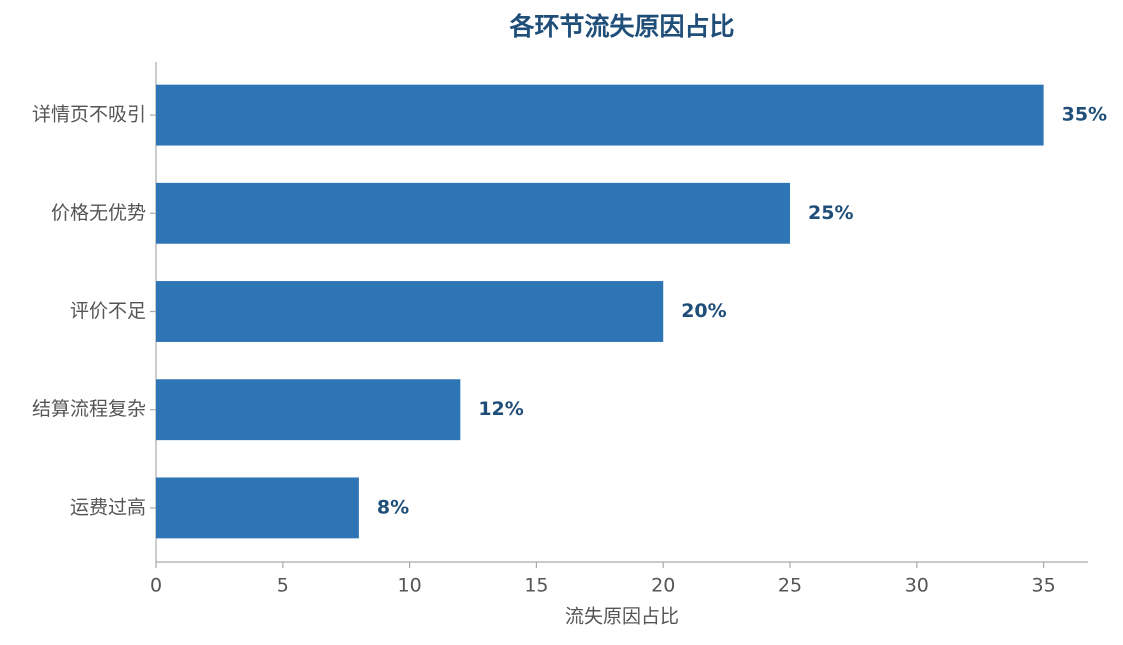 The width and height of the screenshot is (1123, 645). Describe the element at coordinates (500, 409) in the screenshot. I see `value-label: 12%` at that location.